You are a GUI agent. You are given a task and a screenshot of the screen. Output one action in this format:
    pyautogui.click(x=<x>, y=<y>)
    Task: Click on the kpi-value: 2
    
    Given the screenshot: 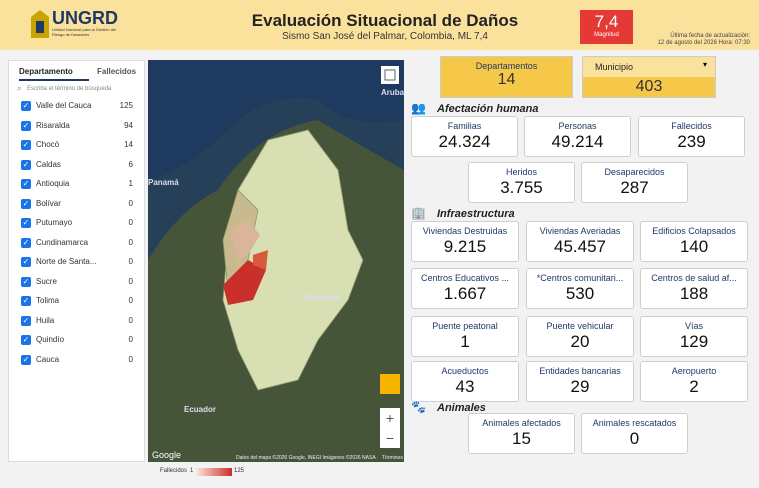 What is the action you would take?
    pyautogui.click(x=694, y=386)
    